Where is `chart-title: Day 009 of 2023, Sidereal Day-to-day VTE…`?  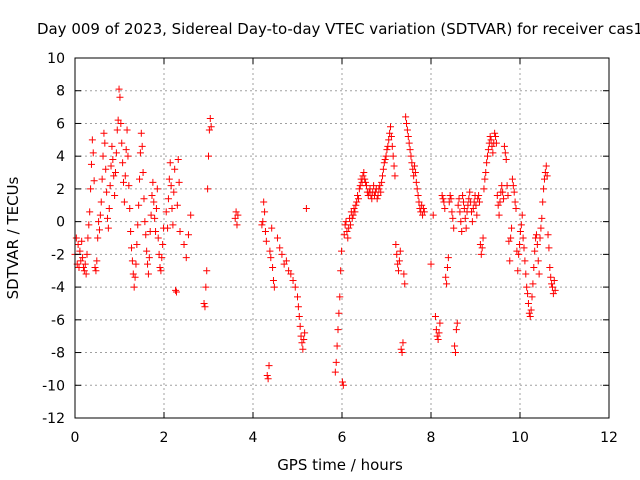
chart-title: Day 009 of 2023, Sidereal Day-to-day VTE… is located at coordinates (338, 29).